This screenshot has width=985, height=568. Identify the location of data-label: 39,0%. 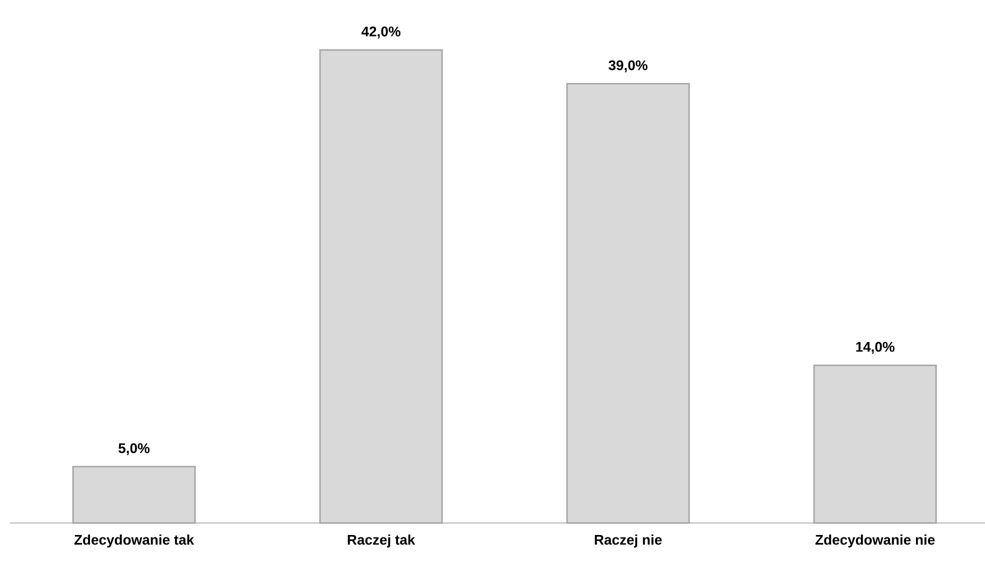
(628, 66).